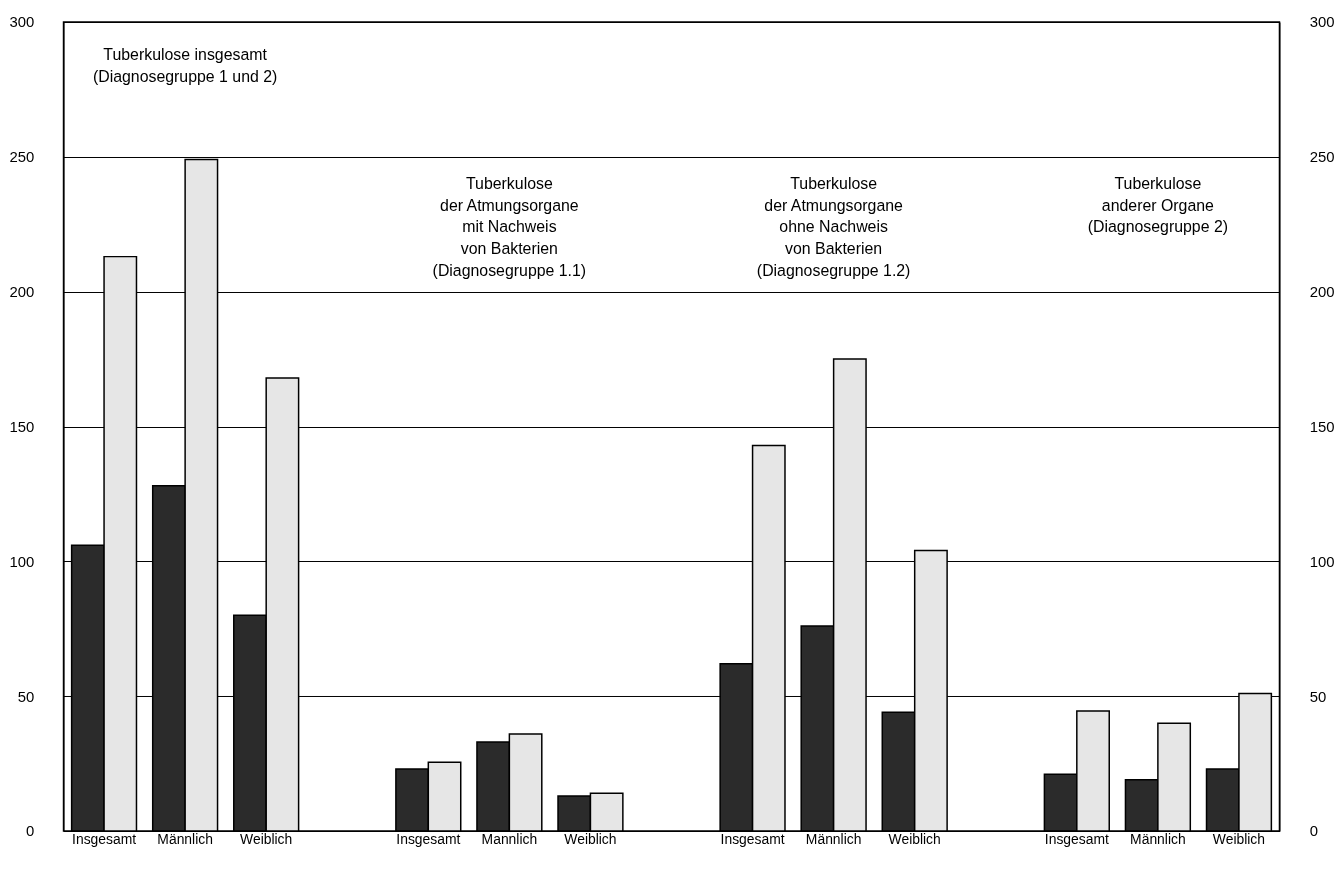 The width and height of the screenshot is (1343, 870). What do you see at coordinates (22, 22) in the screenshot?
I see `y-tick-label: 300` at bounding box center [22, 22].